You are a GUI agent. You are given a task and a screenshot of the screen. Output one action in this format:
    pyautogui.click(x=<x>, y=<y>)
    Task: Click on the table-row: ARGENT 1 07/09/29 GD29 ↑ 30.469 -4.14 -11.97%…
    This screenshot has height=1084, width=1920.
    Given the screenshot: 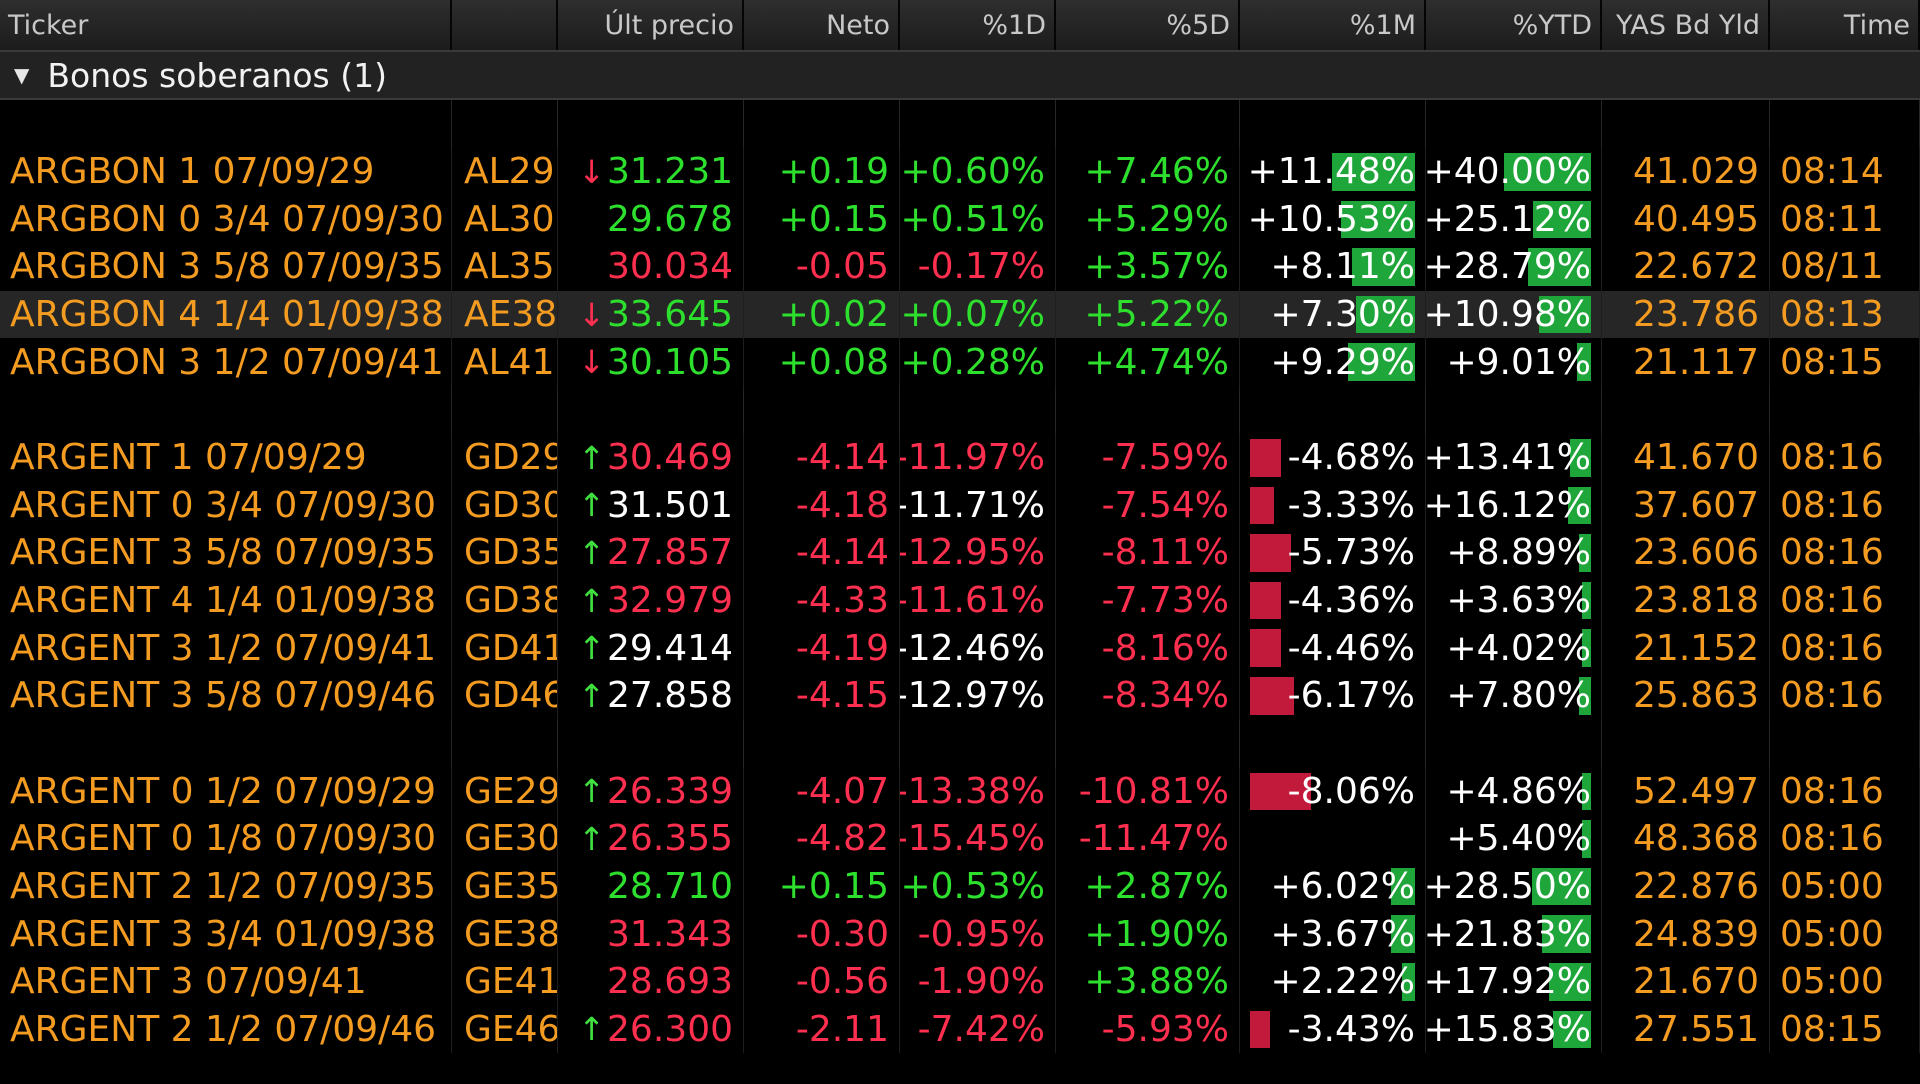 What is the action you would take?
    pyautogui.click(x=960, y=457)
    